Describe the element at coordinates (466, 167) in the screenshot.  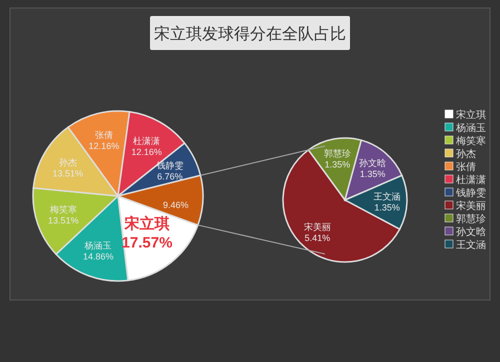
I see `legend-label: 张倩` at that location.